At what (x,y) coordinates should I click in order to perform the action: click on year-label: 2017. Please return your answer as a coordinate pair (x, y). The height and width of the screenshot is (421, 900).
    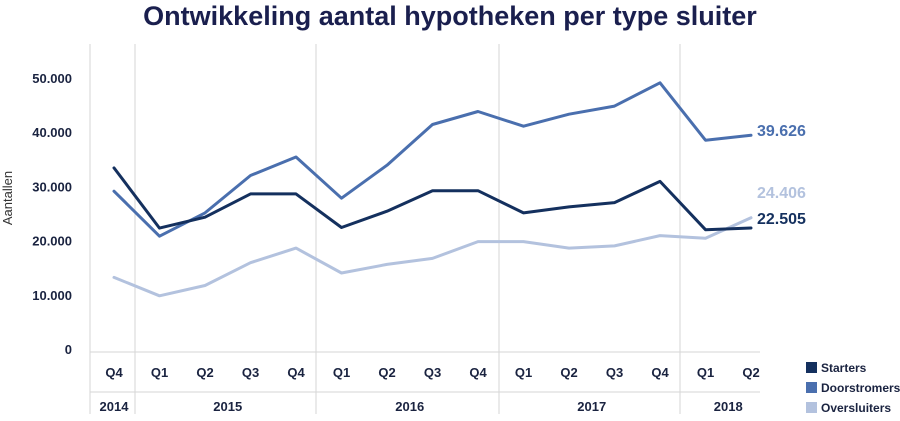
    Looking at the image, I should click on (591, 406).